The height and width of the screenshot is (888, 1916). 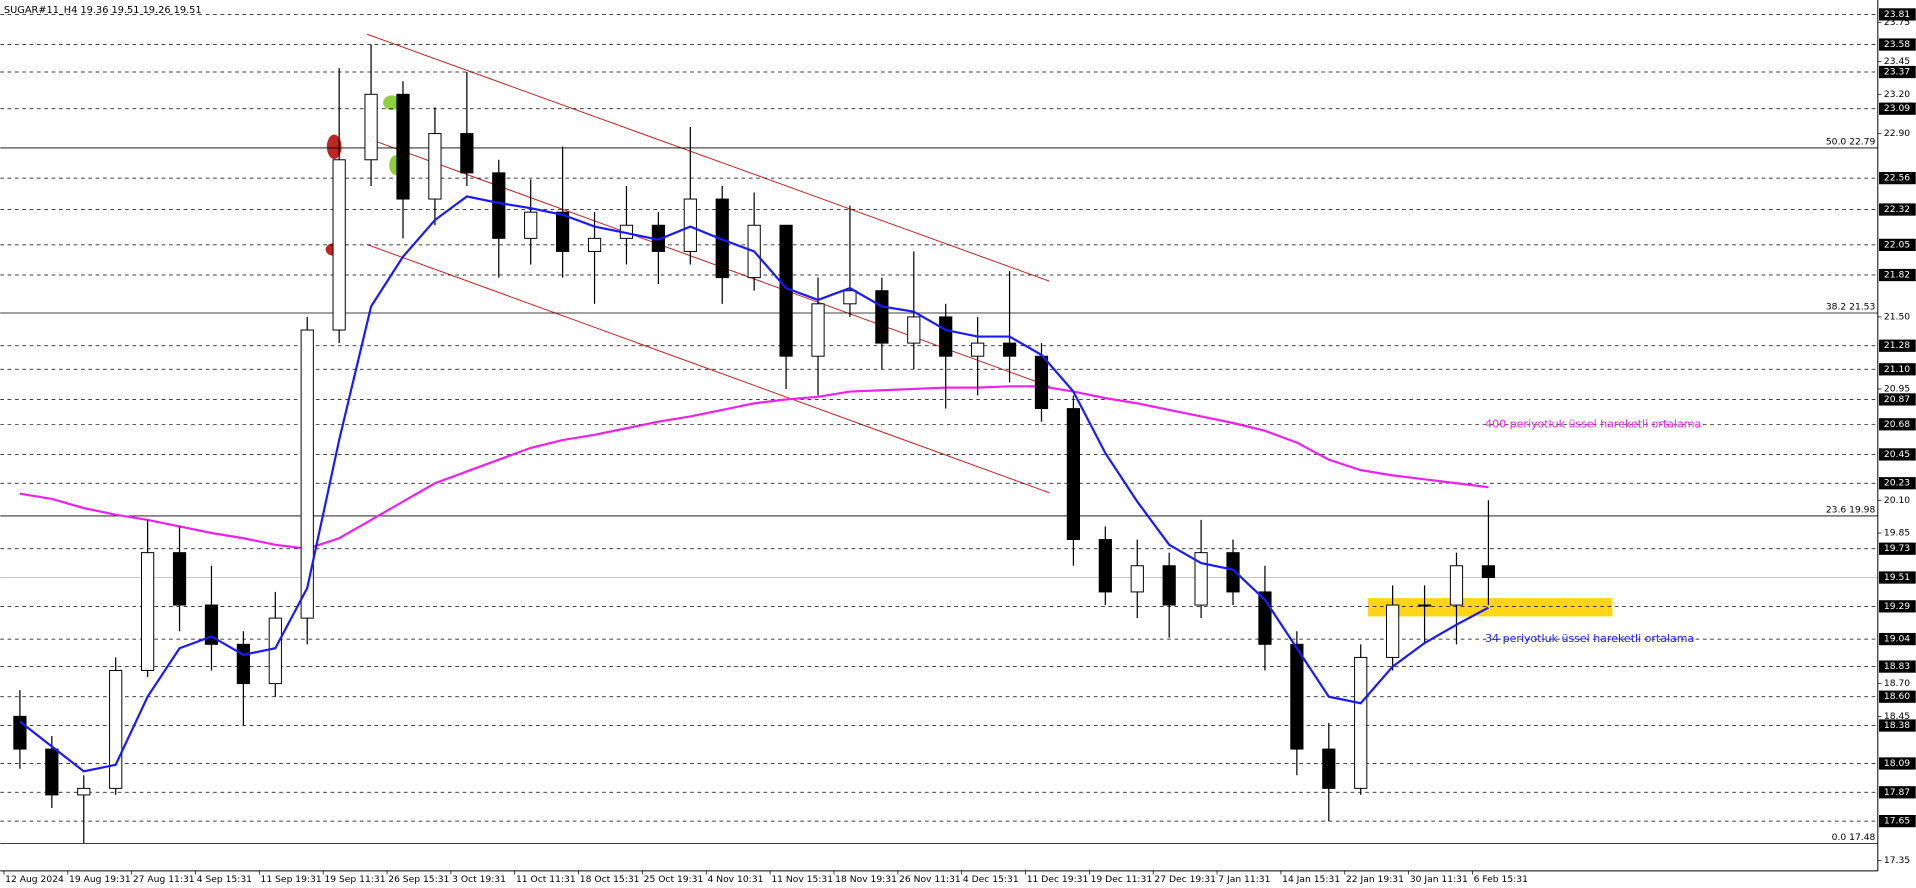 I want to click on x-tick-label: 4 Nov 10:31, so click(x=736, y=879).